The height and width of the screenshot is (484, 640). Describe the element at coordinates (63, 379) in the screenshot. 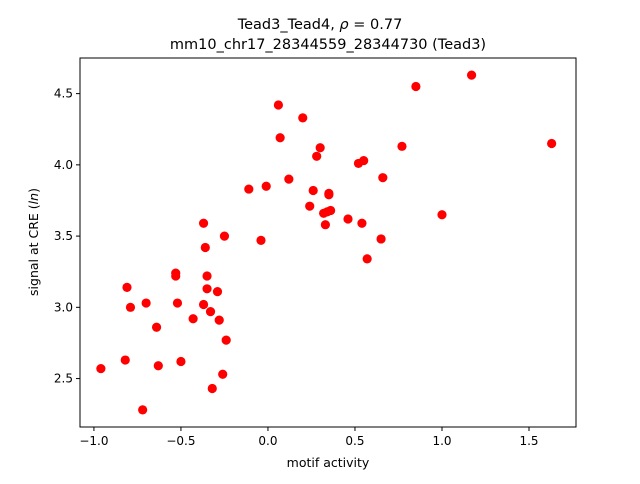

I see `y-tick-label: 2.5` at that location.